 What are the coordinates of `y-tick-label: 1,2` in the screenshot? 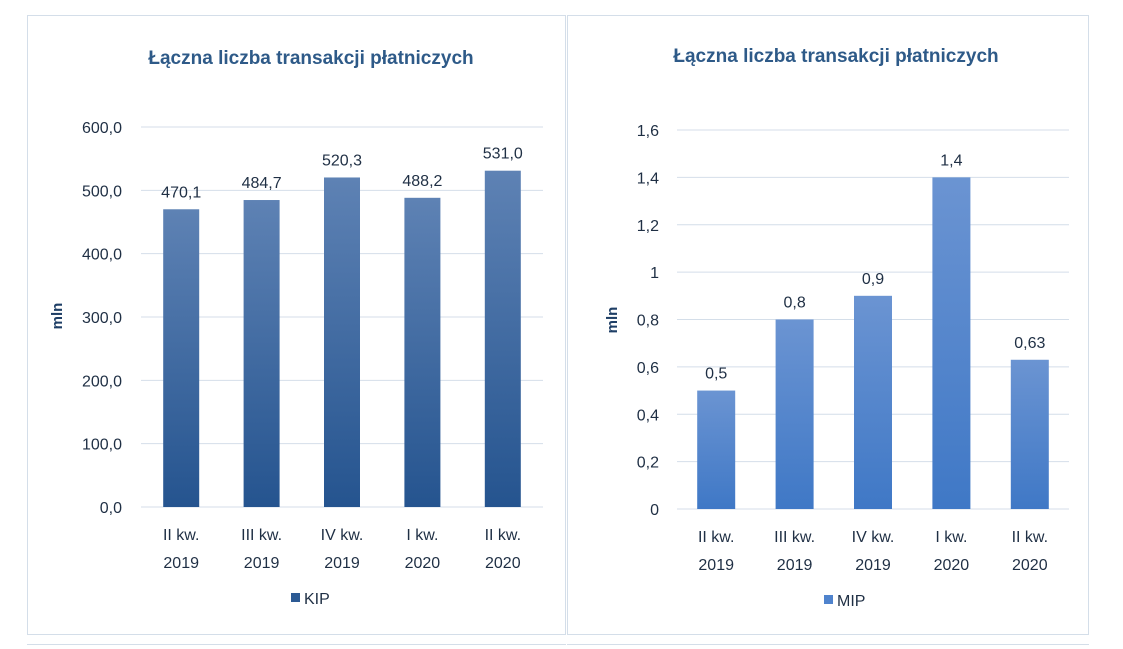 It's located at (648, 226).